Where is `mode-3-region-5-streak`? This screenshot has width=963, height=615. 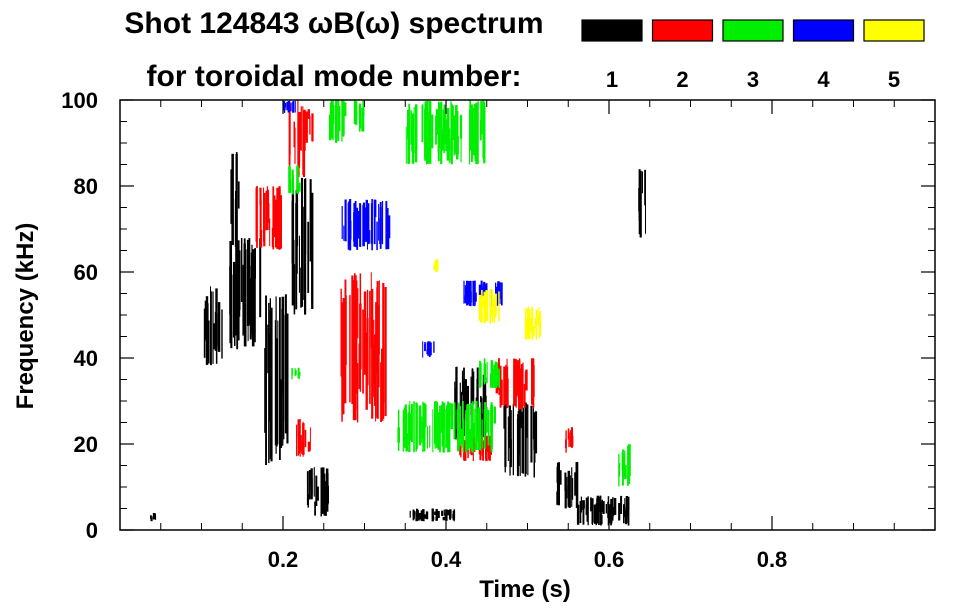
mode-3-region-5-streak is located at coordinates (628, 465).